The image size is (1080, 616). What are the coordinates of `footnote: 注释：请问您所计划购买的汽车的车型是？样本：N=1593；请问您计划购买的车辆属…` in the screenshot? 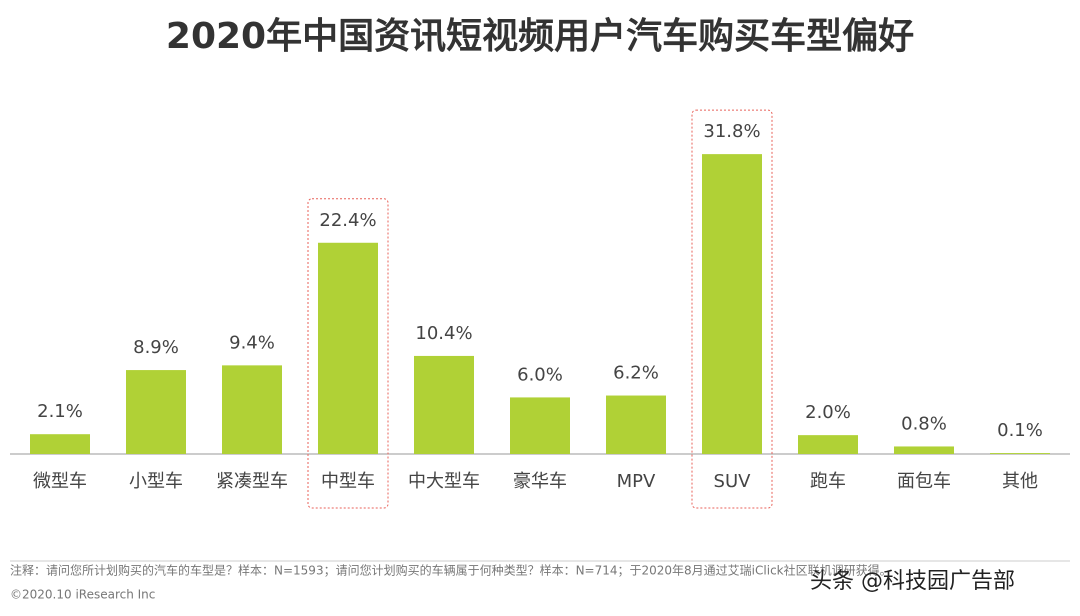 It's located at (451, 570).